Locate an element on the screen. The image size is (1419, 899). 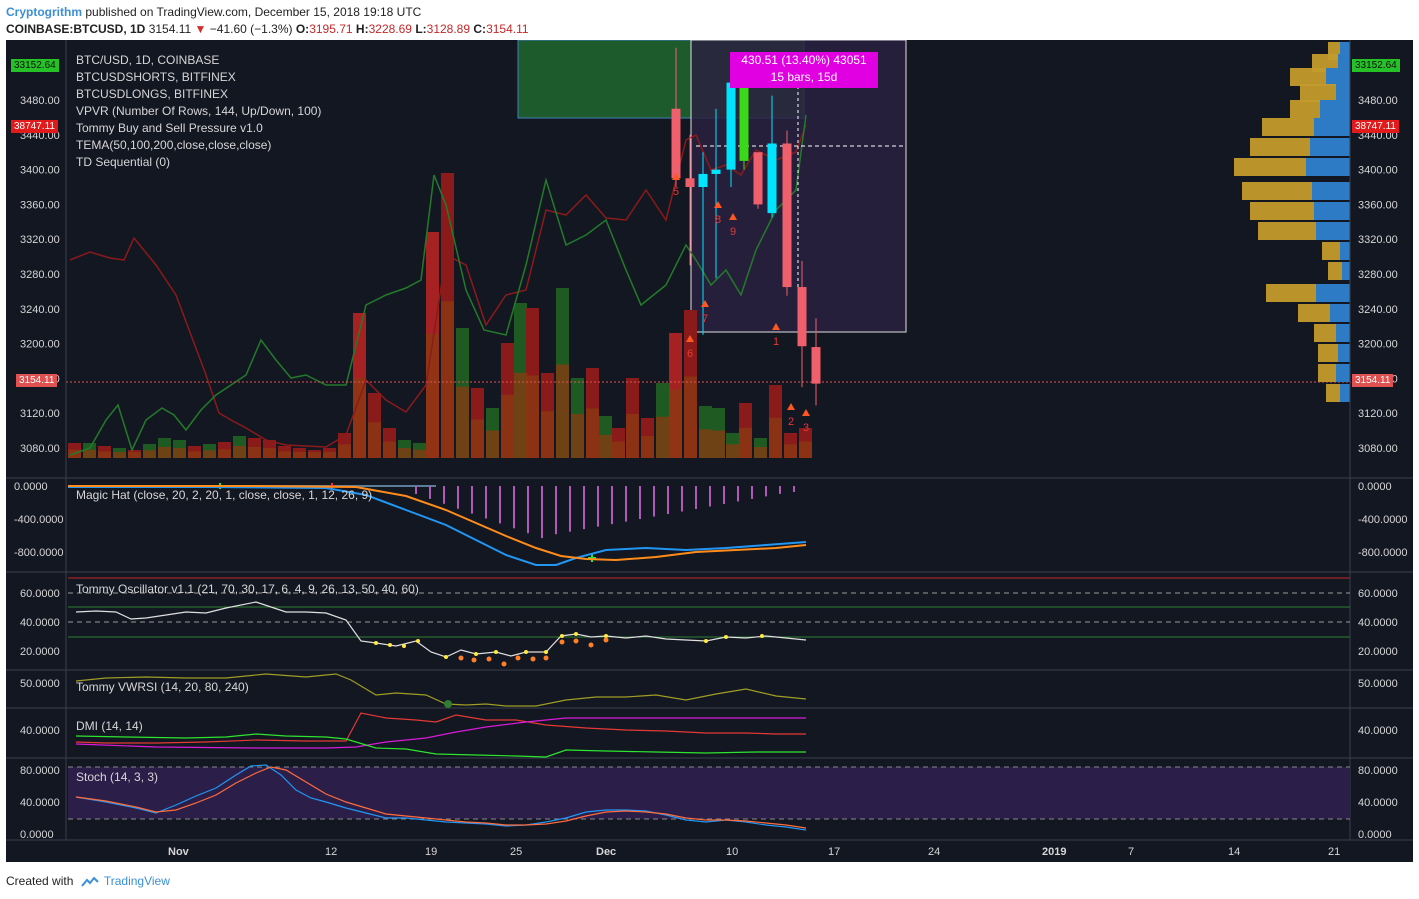
author-link: Cryptogrithm is located at coordinates (44, 12).